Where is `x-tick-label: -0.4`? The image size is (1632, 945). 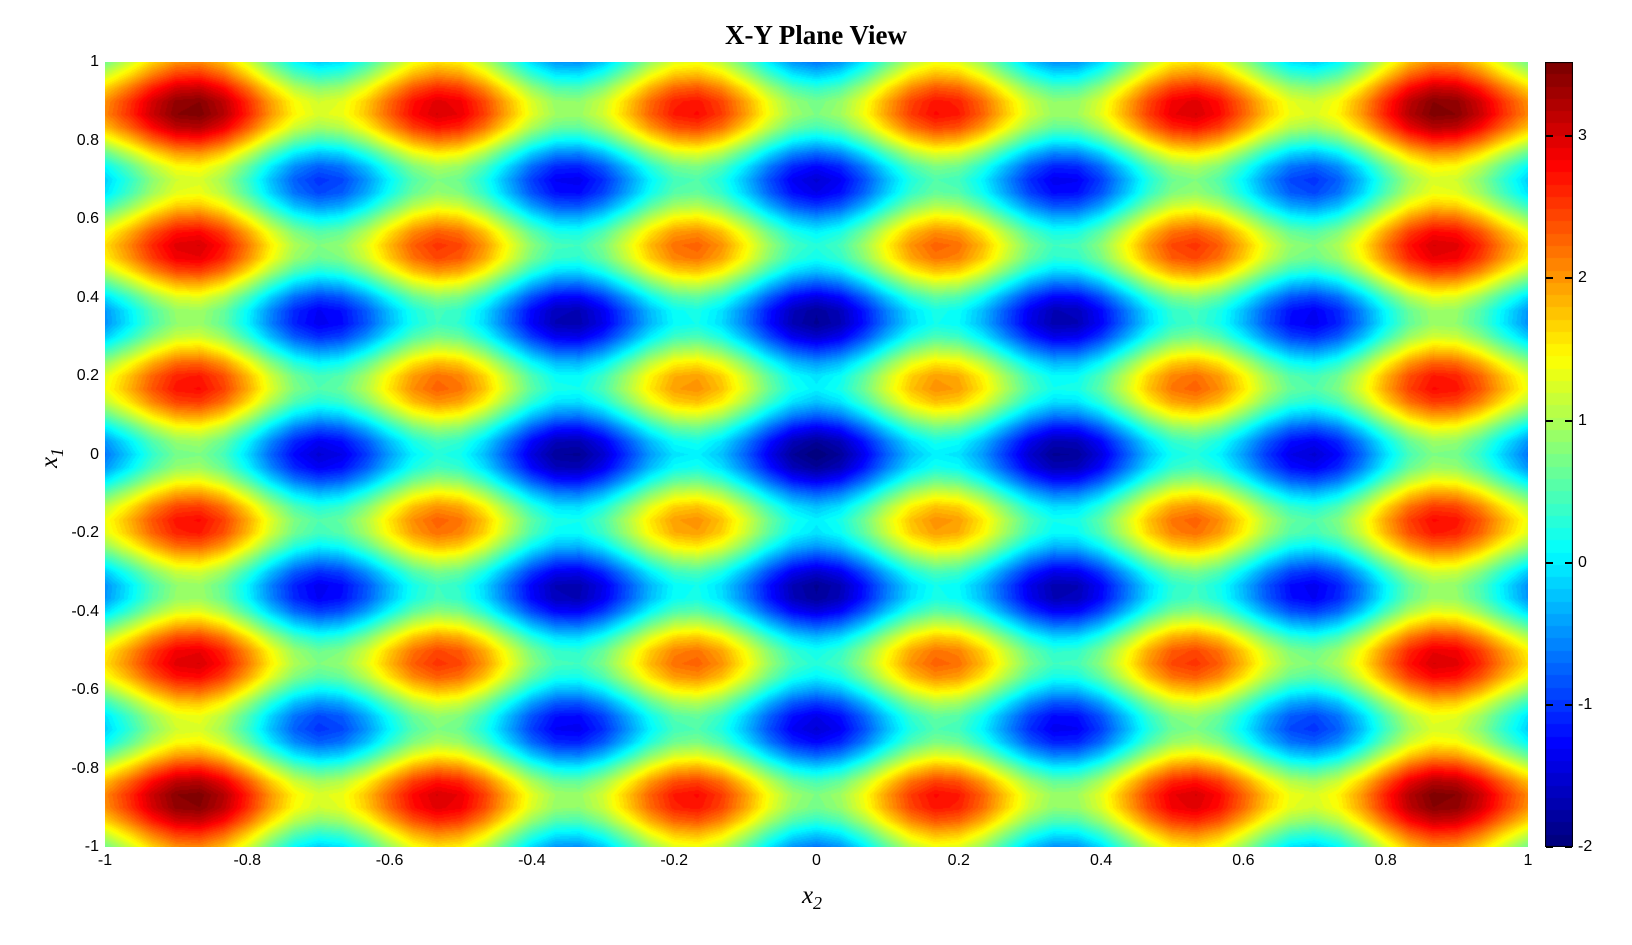 x-tick-label: -0.4 is located at coordinates (532, 860).